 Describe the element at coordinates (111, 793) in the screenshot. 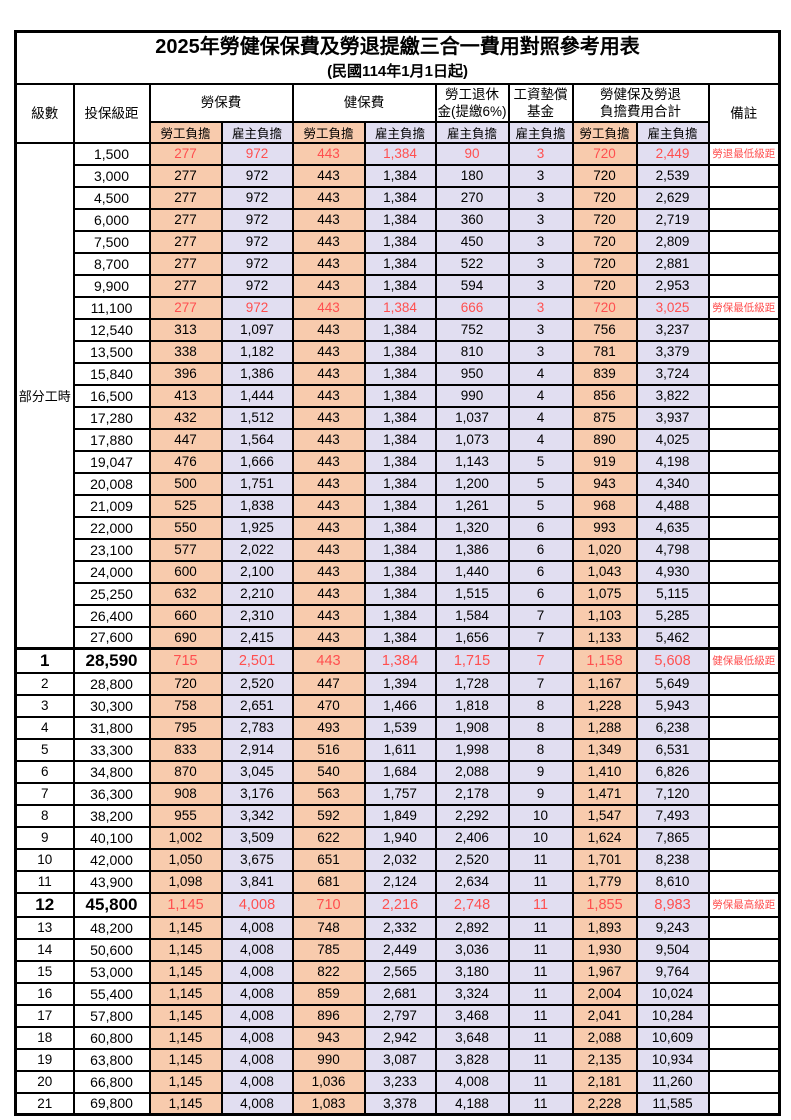

I see `bracket-cell: 36,300` at that location.